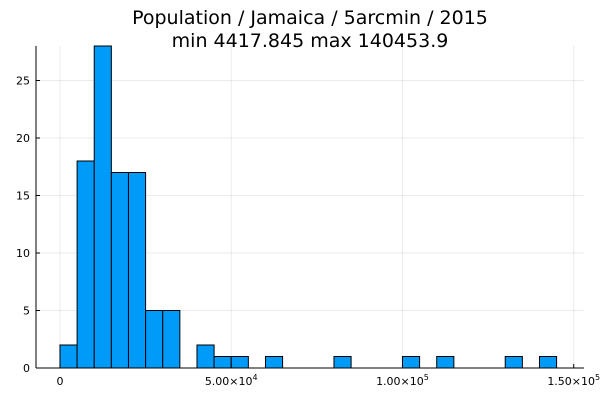 This screenshot has width=600, height=400. I want to click on x-tick-label: 5.00×10⁴, so click(231, 380).